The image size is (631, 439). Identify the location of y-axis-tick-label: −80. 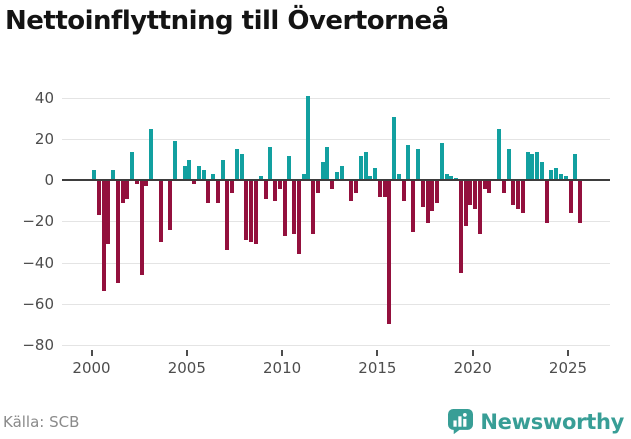
(38, 344).